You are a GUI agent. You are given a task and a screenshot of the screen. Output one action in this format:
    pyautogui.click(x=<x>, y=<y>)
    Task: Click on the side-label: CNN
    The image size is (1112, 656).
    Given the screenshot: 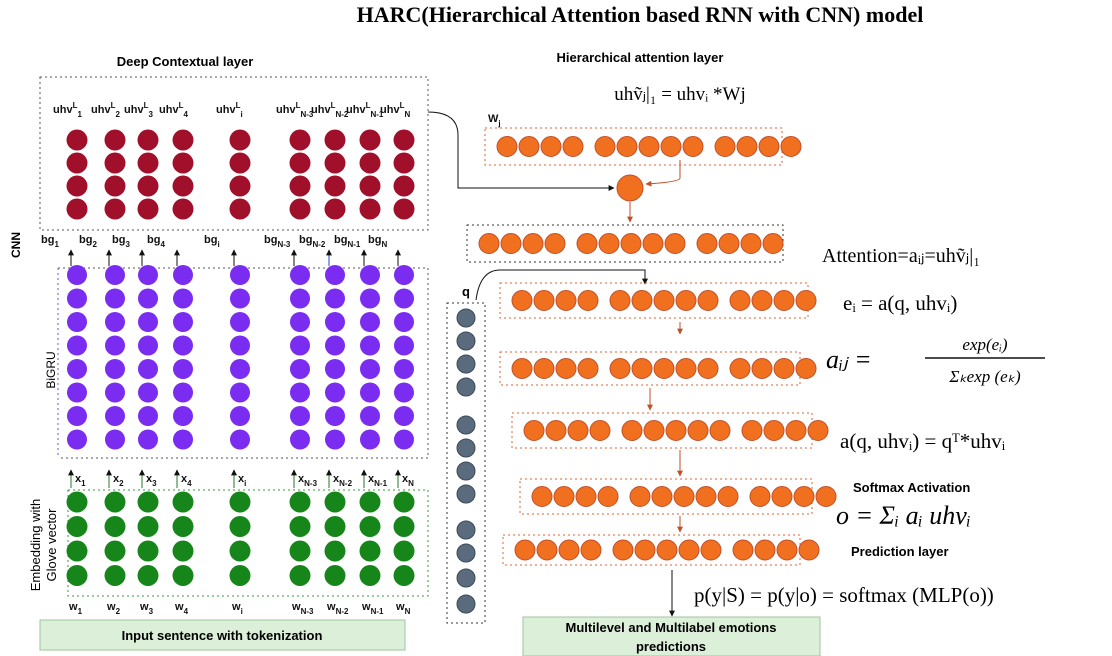 What is the action you would take?
    pyautogui.click(x=16, y=245)
    